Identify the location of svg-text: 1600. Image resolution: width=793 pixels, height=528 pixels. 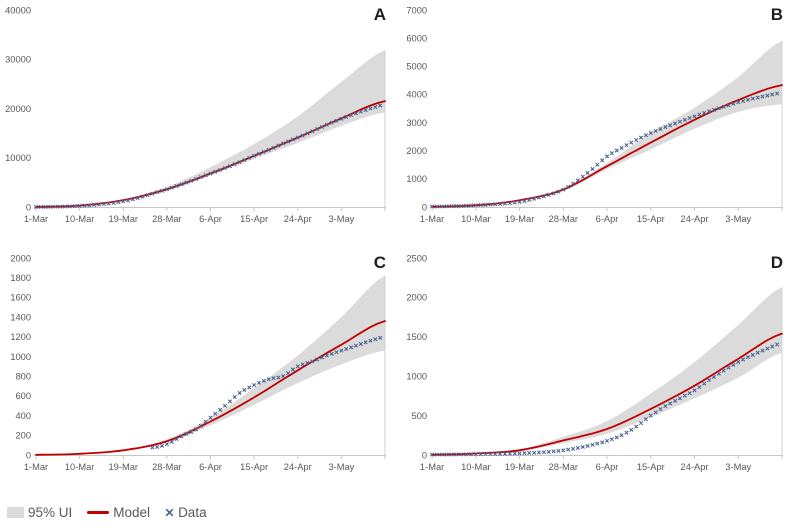
(20, 298).